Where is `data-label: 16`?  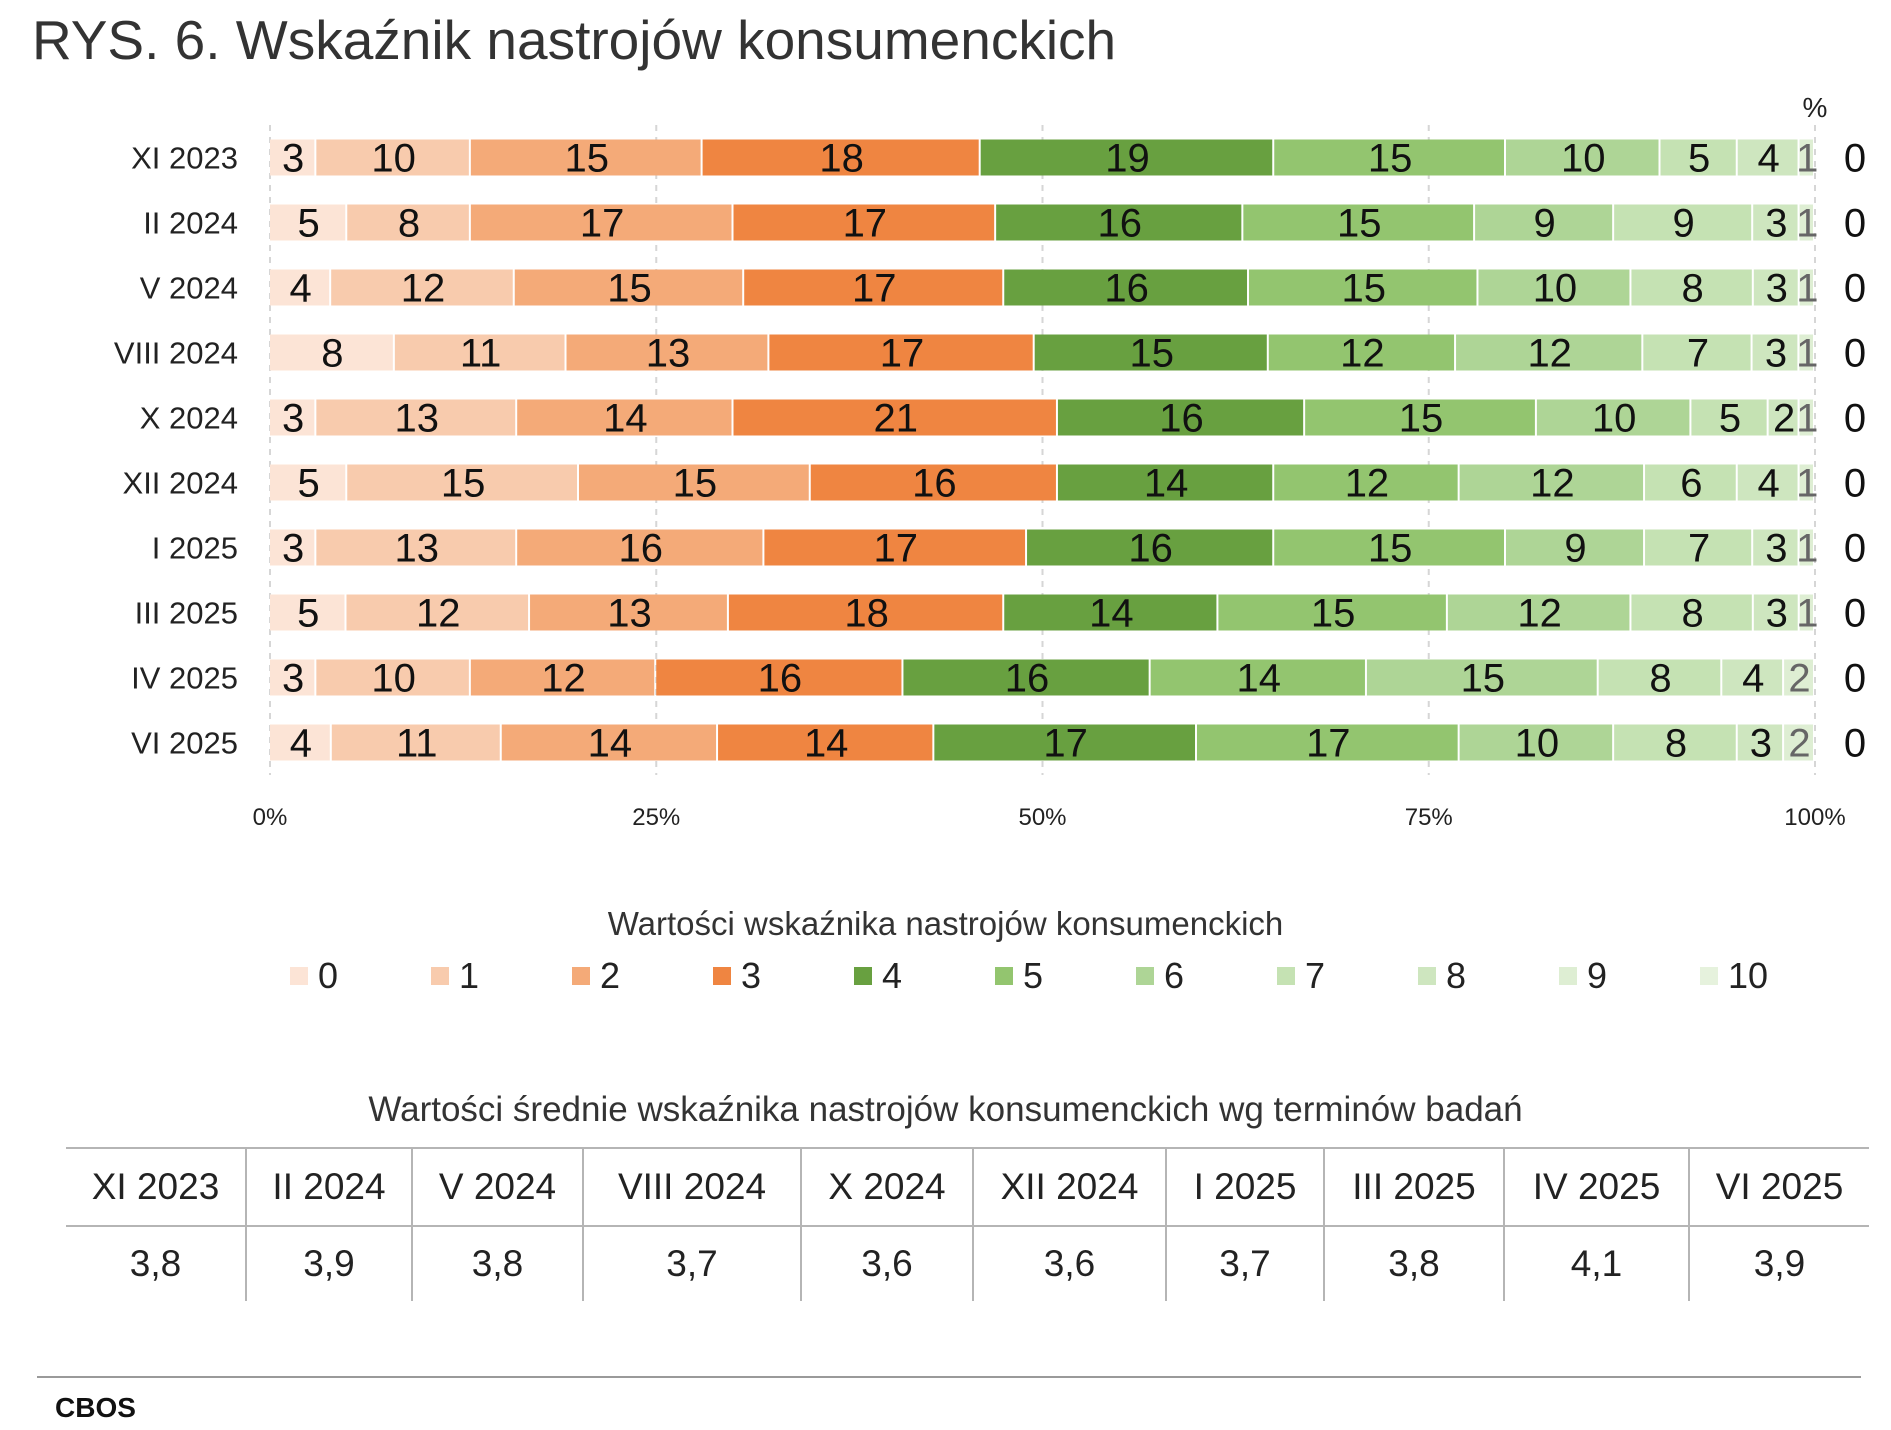 data-label: 16 is located at coordinates (780, 679).